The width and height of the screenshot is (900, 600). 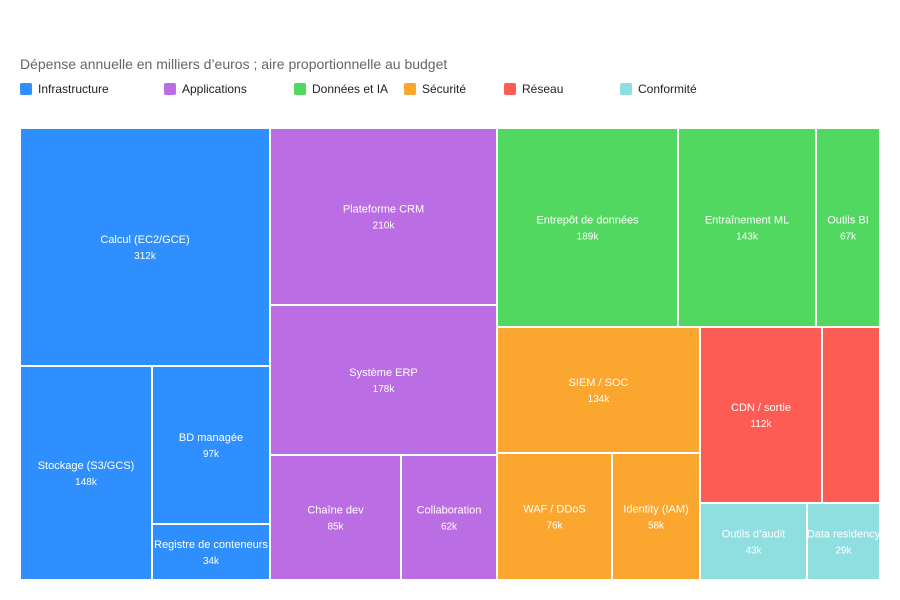 What do you see at coordinates (211, 561) in the screenshot?
I see `tile-value: 34k` at bounding box center [211, 561].